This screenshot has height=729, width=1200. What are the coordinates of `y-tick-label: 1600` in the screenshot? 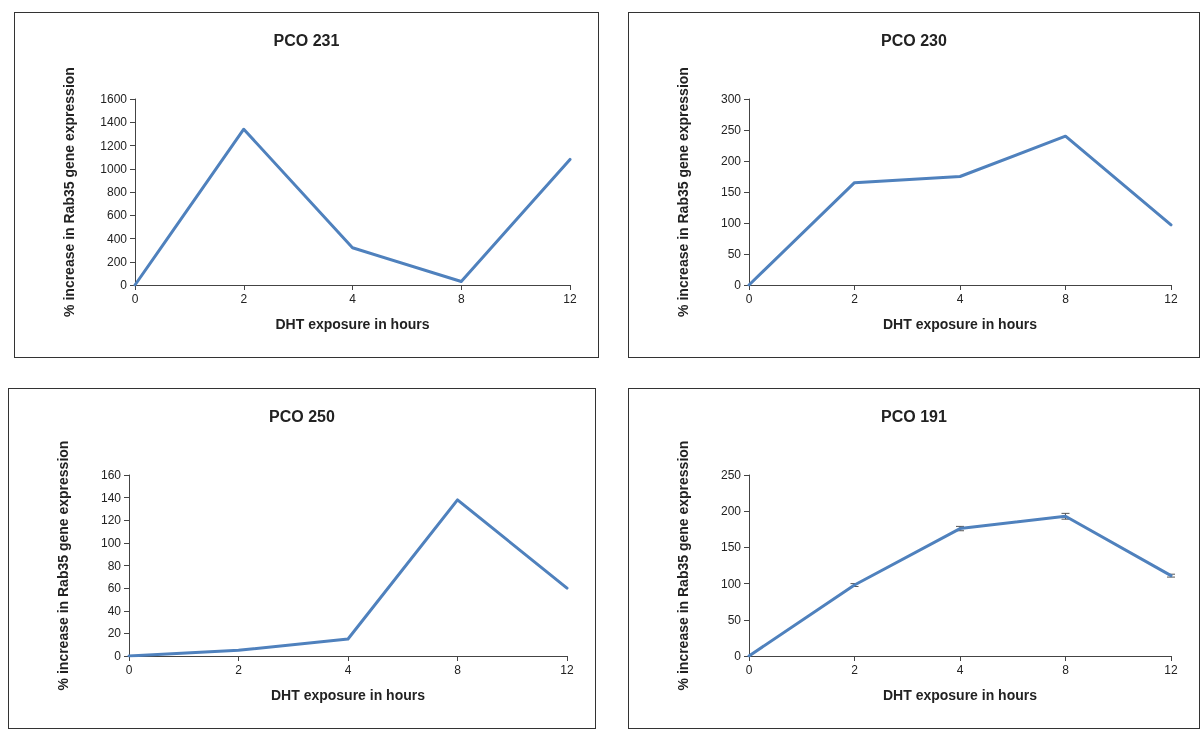 It's located at (114, 99).